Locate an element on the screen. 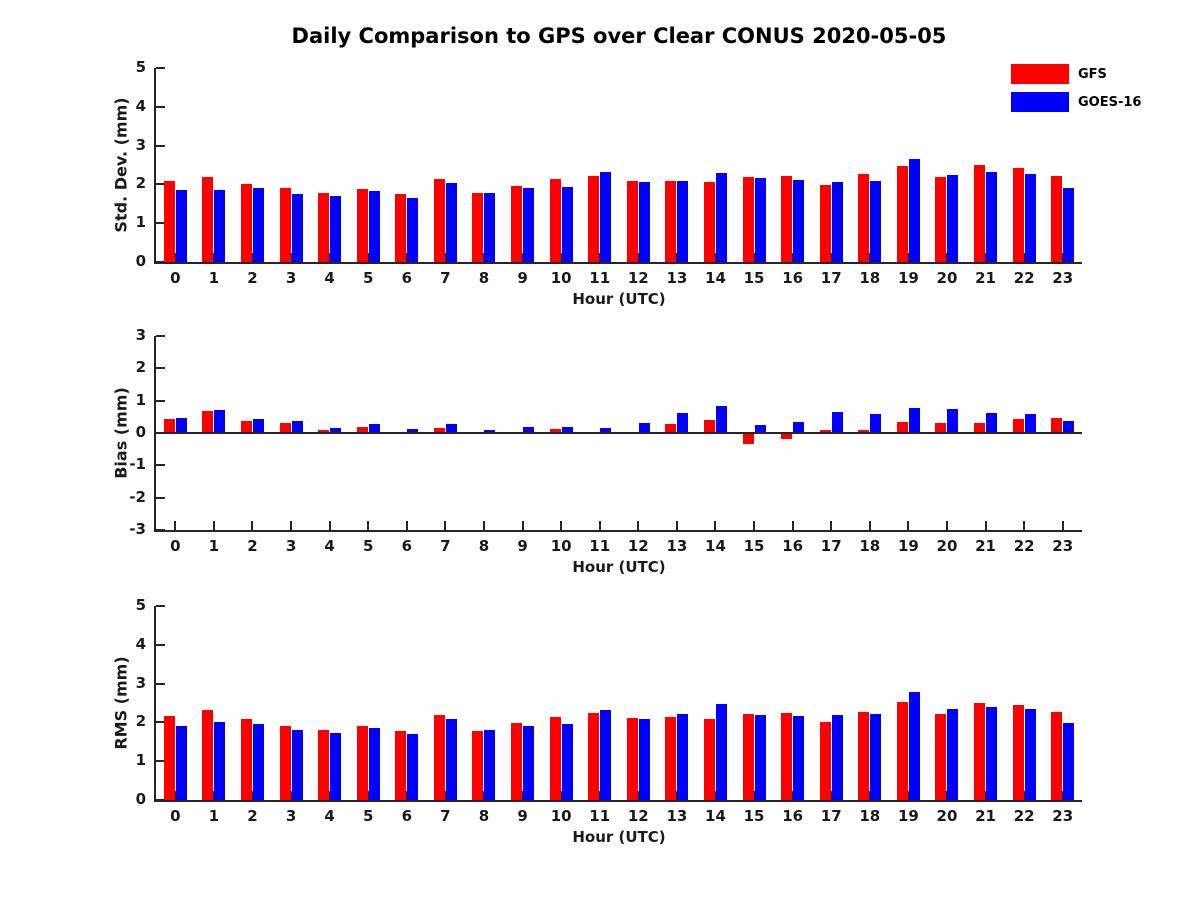 This screenshot has width=1200, height=900. y-tick-label: 0 is located at coordinates (140, 799).